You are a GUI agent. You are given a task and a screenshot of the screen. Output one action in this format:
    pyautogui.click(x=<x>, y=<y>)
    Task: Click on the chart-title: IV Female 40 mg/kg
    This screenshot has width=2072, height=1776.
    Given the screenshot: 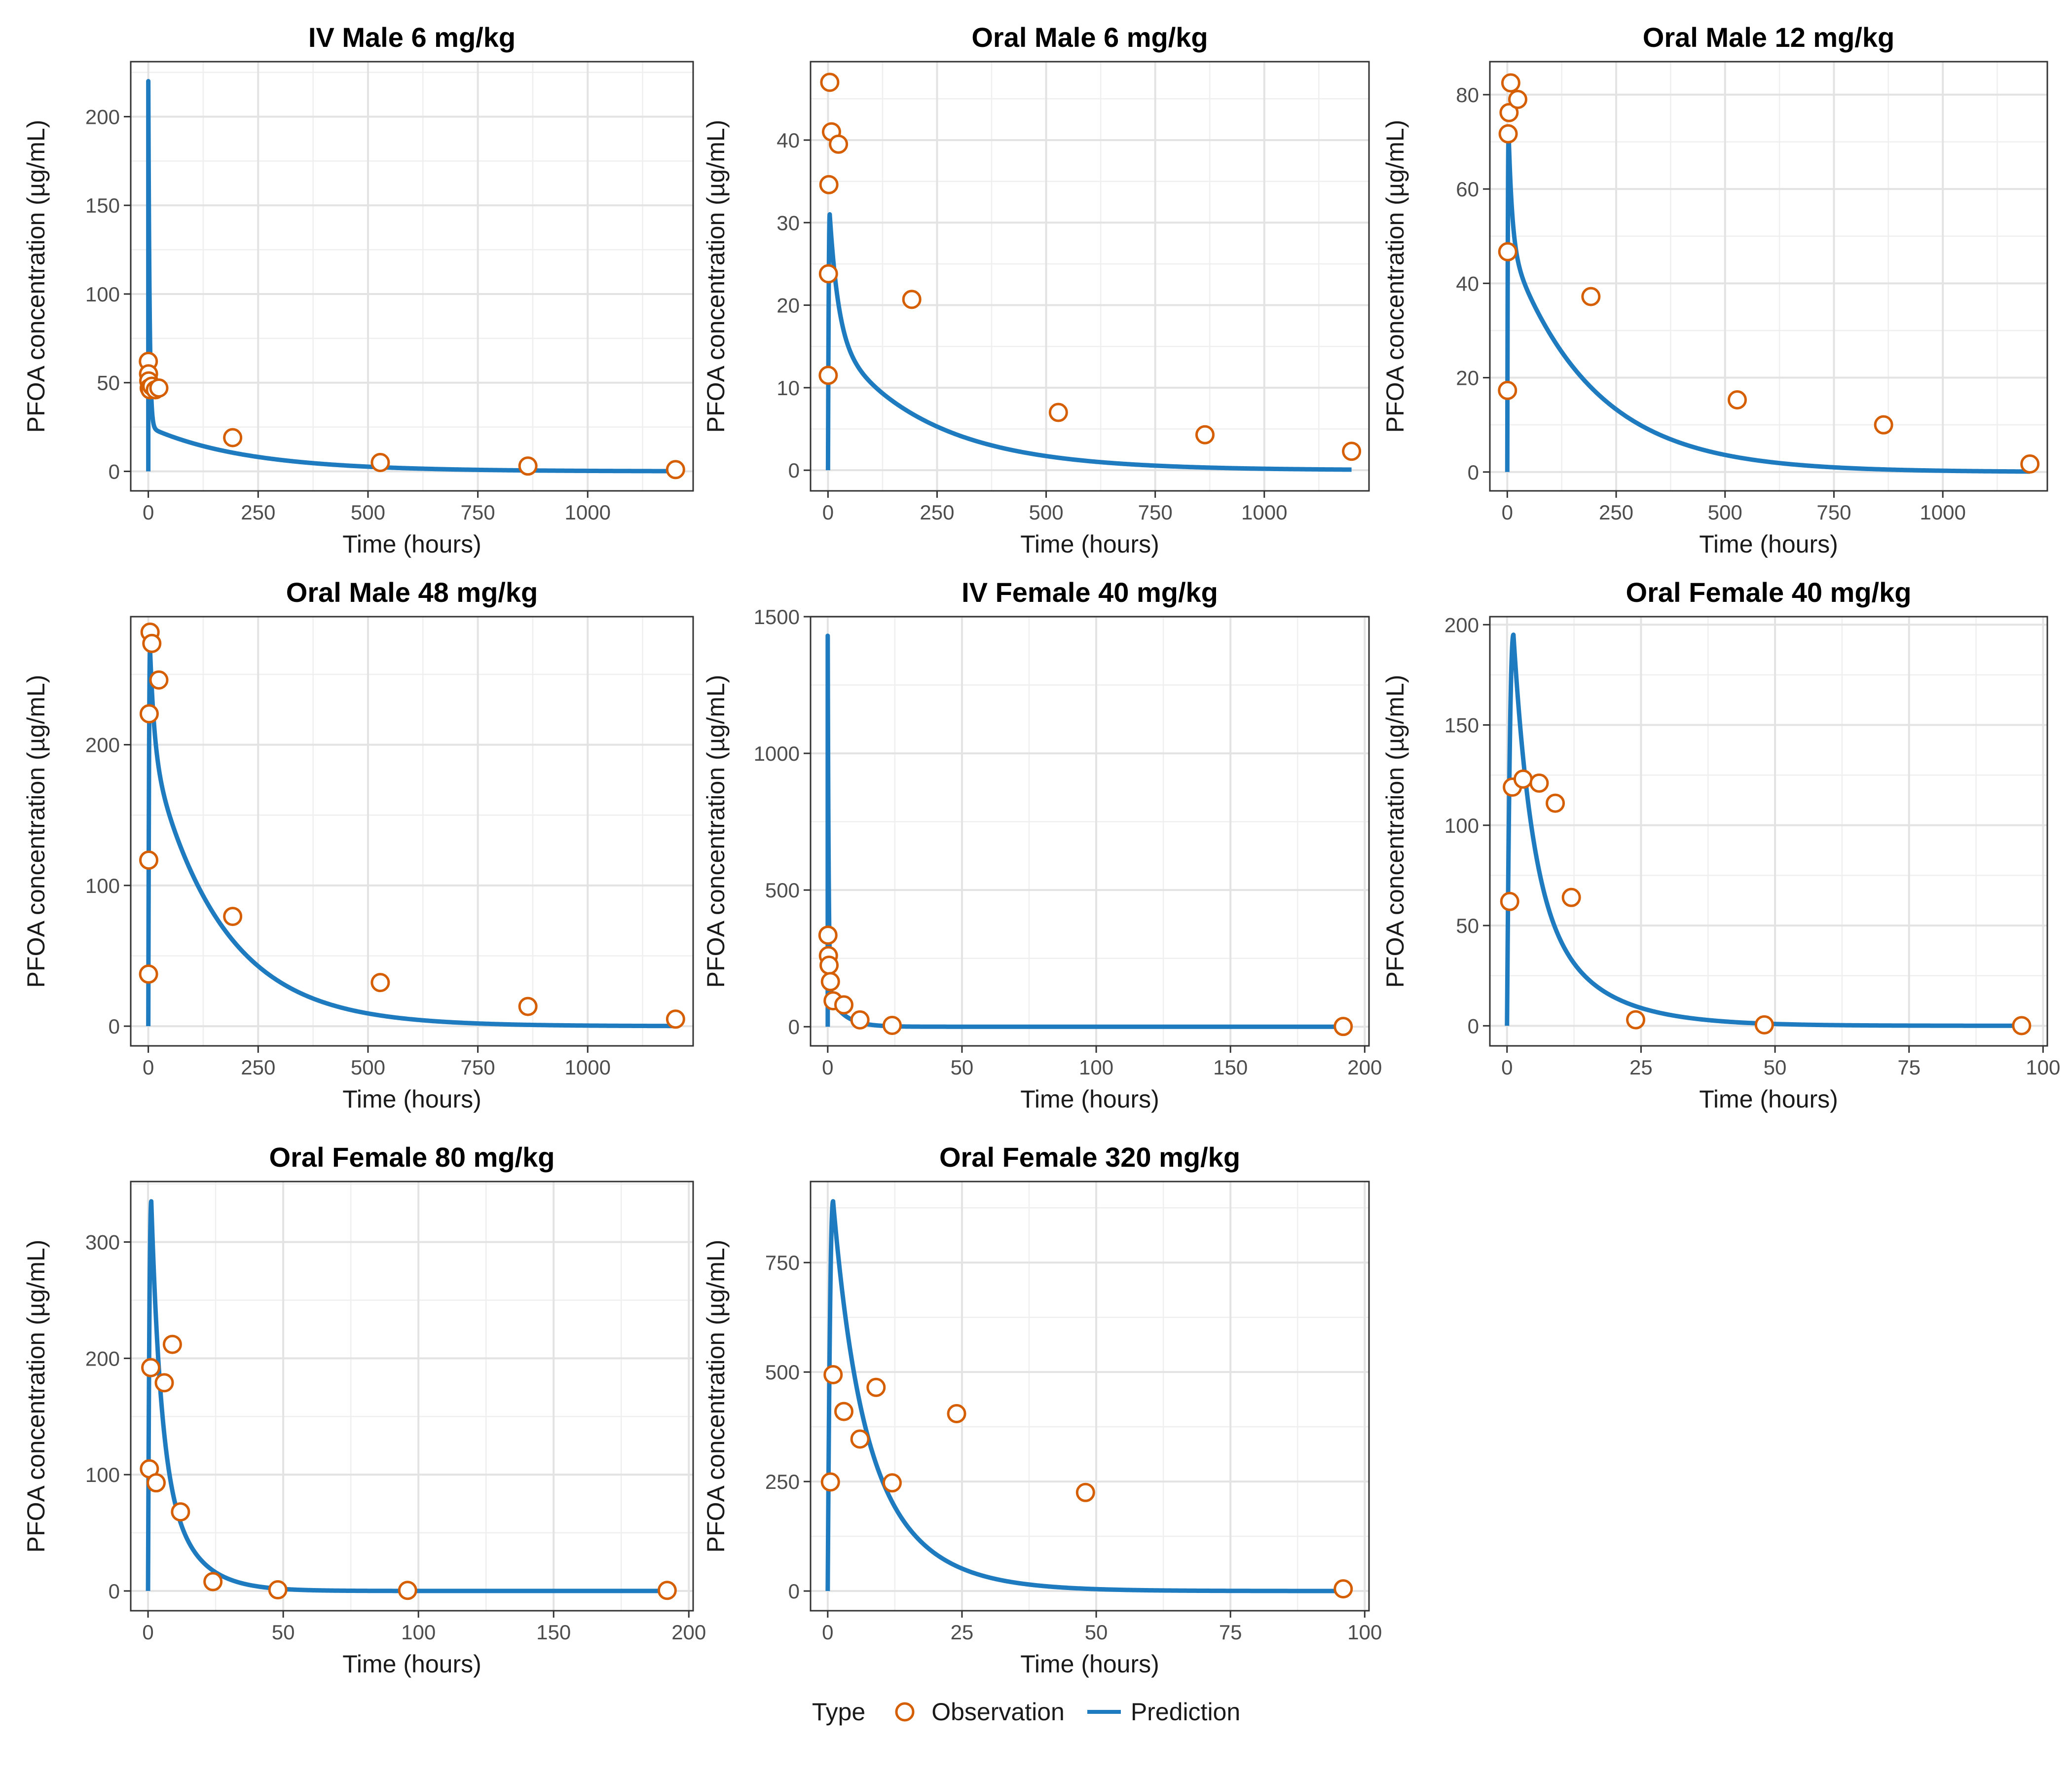 What is the action you would take?
    pyautogui.click(x=1090, y=592)
    